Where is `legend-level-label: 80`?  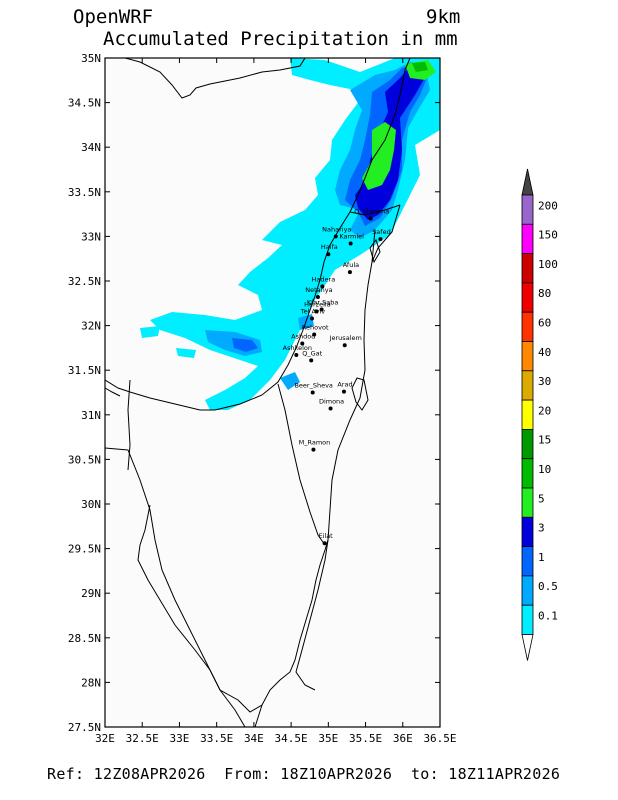 legend-level-label: 80 is located at coordinates (544, 293).